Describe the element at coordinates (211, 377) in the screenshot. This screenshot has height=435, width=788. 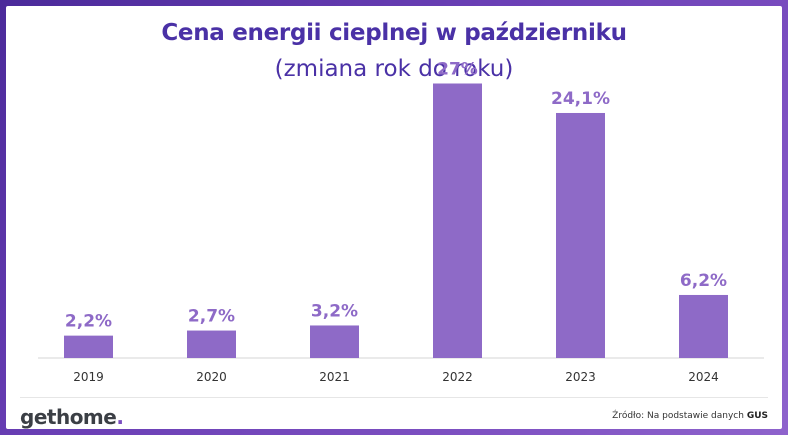
I see `x-tick-2020: 2020` at that location.